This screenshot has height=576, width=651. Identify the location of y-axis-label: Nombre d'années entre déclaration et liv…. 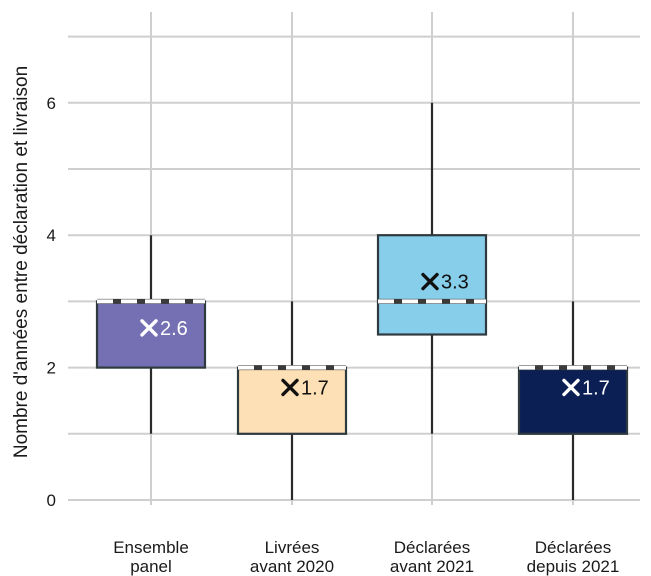
(21, 262).